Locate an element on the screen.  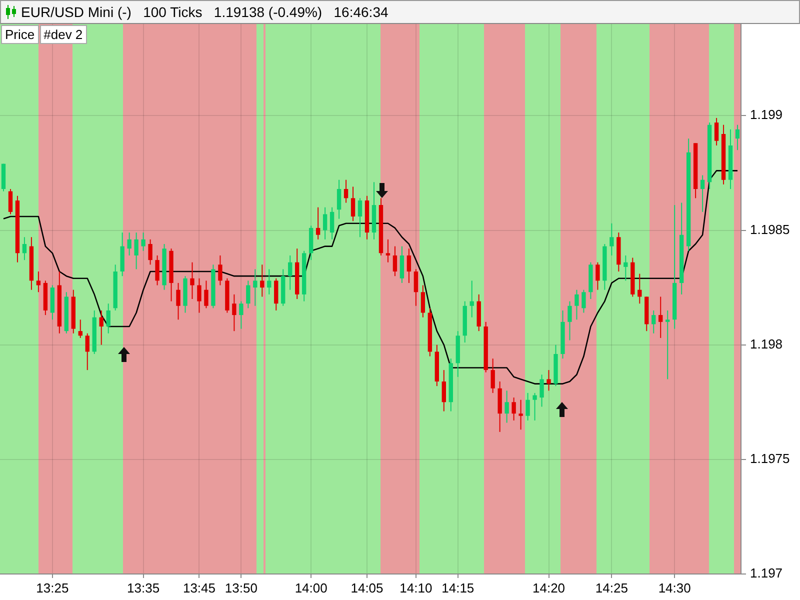
x-tick-label: 14:25 is located at coordinates (611, 588).